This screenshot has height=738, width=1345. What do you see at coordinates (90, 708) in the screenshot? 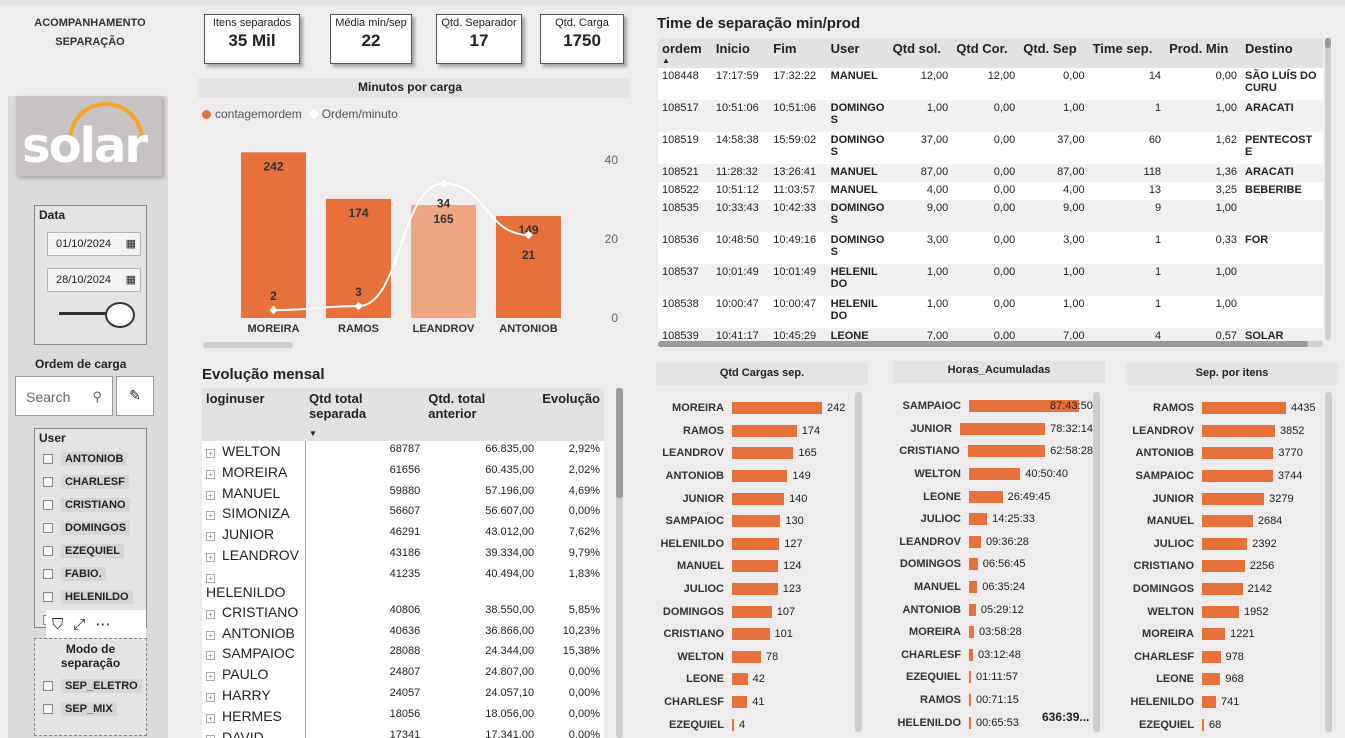
I see `modo-option: SEP_MIX` at bounding box center [90, 708].